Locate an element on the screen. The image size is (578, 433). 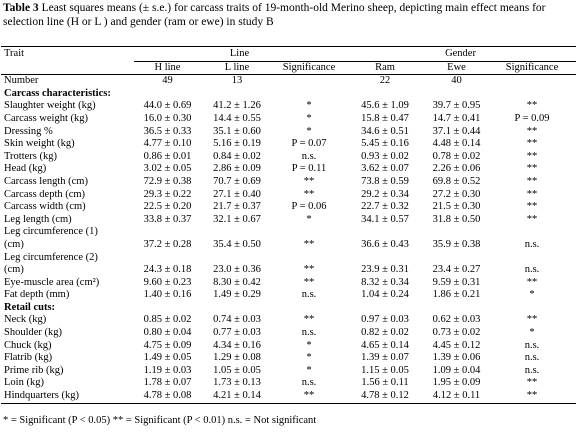
value-cell: 0.85 ± 0.02 is located at coordinates (167, 320).